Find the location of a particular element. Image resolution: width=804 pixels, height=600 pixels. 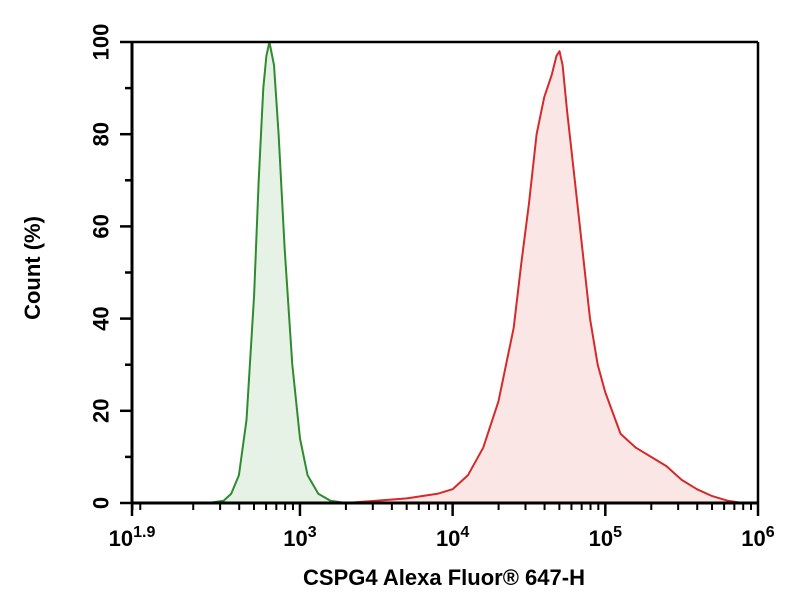

y-axis-title: Count (%) is located at coordinates (32, 268).